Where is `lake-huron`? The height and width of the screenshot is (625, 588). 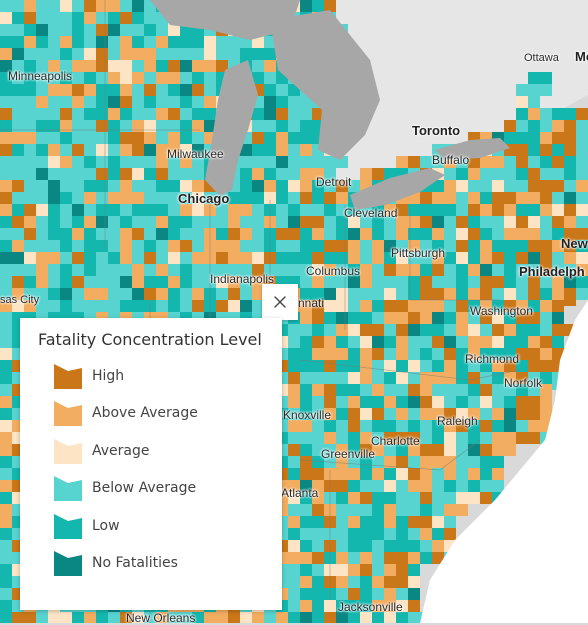
lake-huron is located at coordinates (325, 85).